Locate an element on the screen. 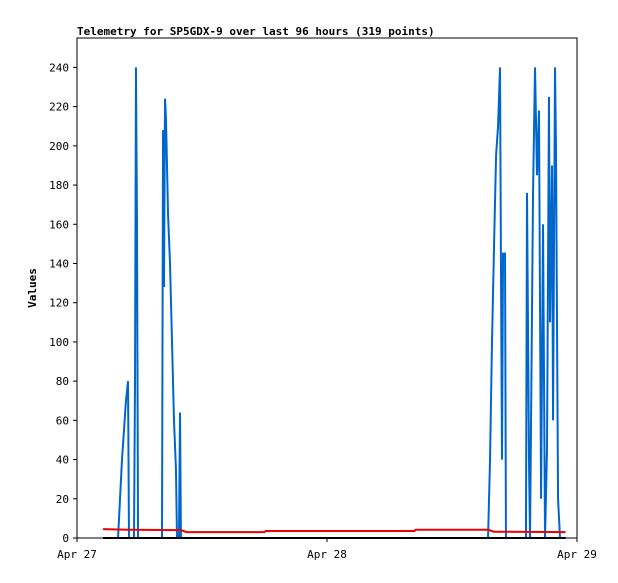  x-tick-label: Apr 28 is located at coordinates (327, 554).